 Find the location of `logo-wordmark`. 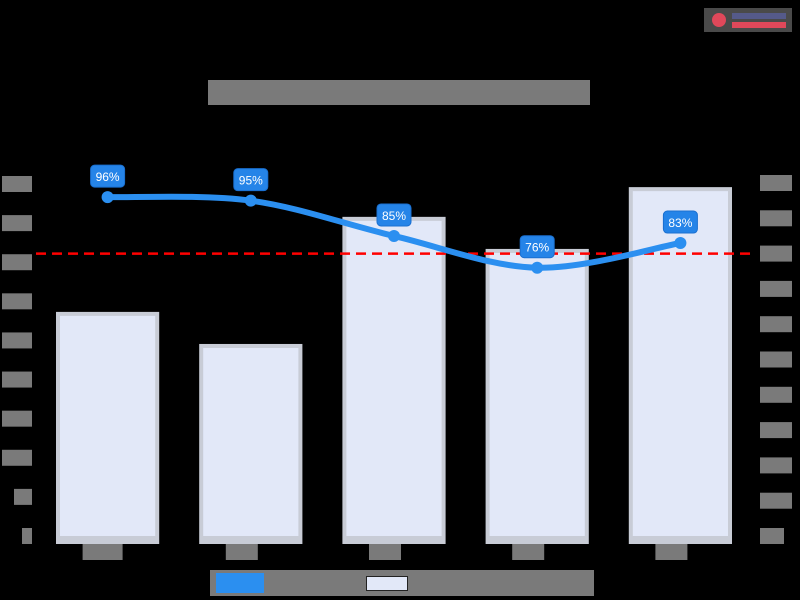

logo-wordmark is located at coordinates (759, 20).